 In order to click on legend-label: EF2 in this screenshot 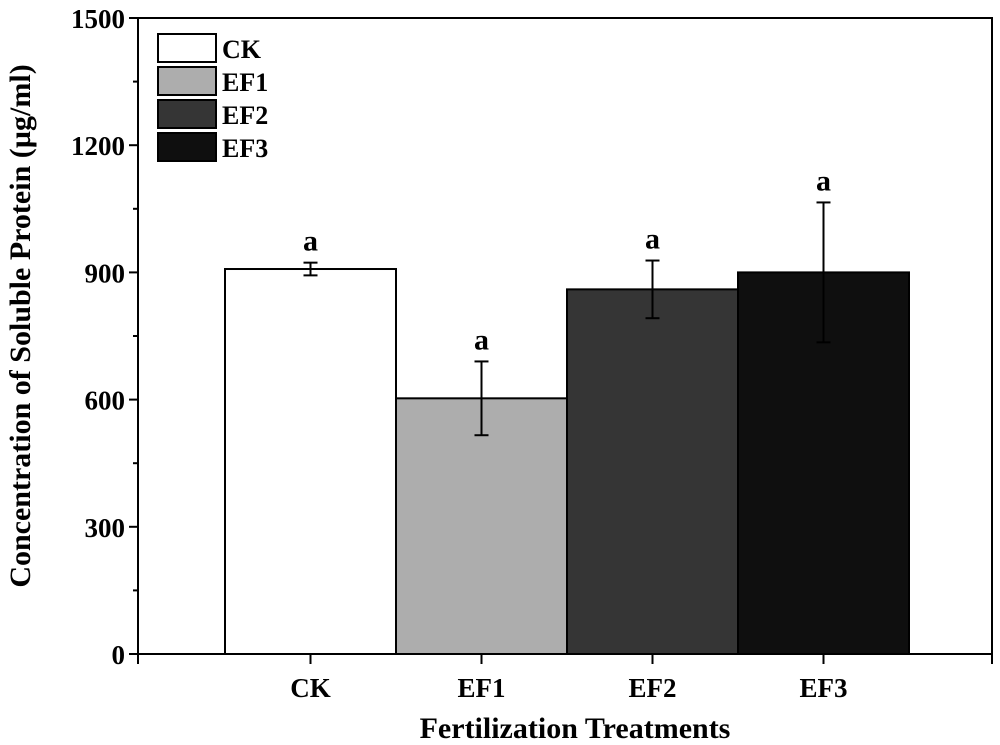, I will do `click(245, 115)`.